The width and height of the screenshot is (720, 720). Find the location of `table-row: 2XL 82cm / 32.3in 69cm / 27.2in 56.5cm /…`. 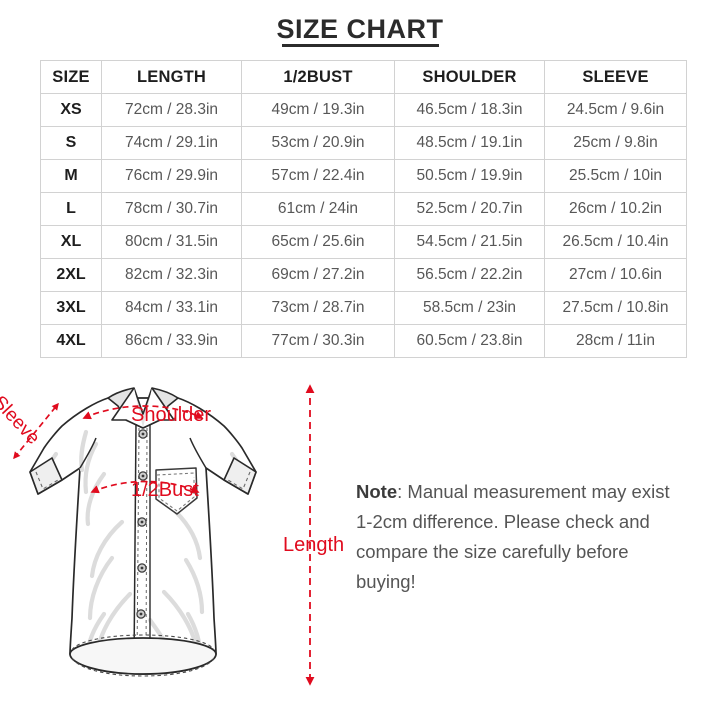

table-row: 2XL 82cm / 32.3in 69cm / 27.2in 56.5cm /… is located at coordinates (363, 275).